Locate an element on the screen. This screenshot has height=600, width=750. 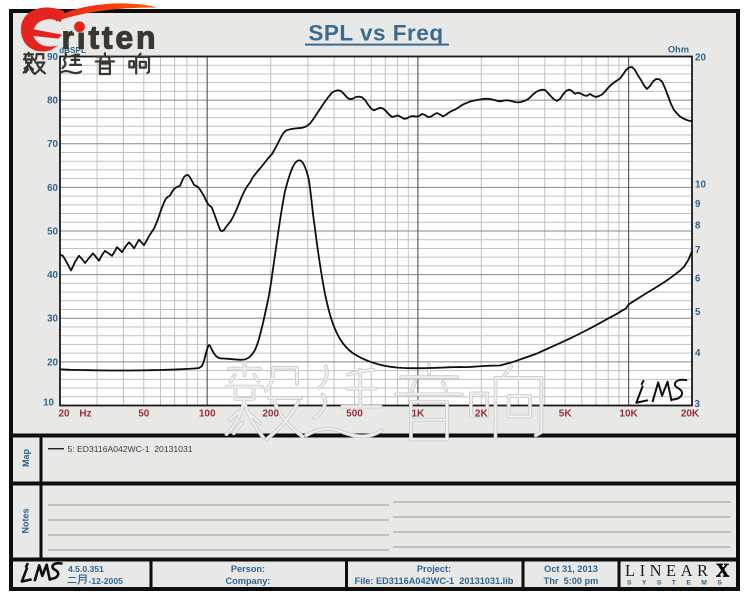
svg-text: 4 is located at coordinates (698, 353).